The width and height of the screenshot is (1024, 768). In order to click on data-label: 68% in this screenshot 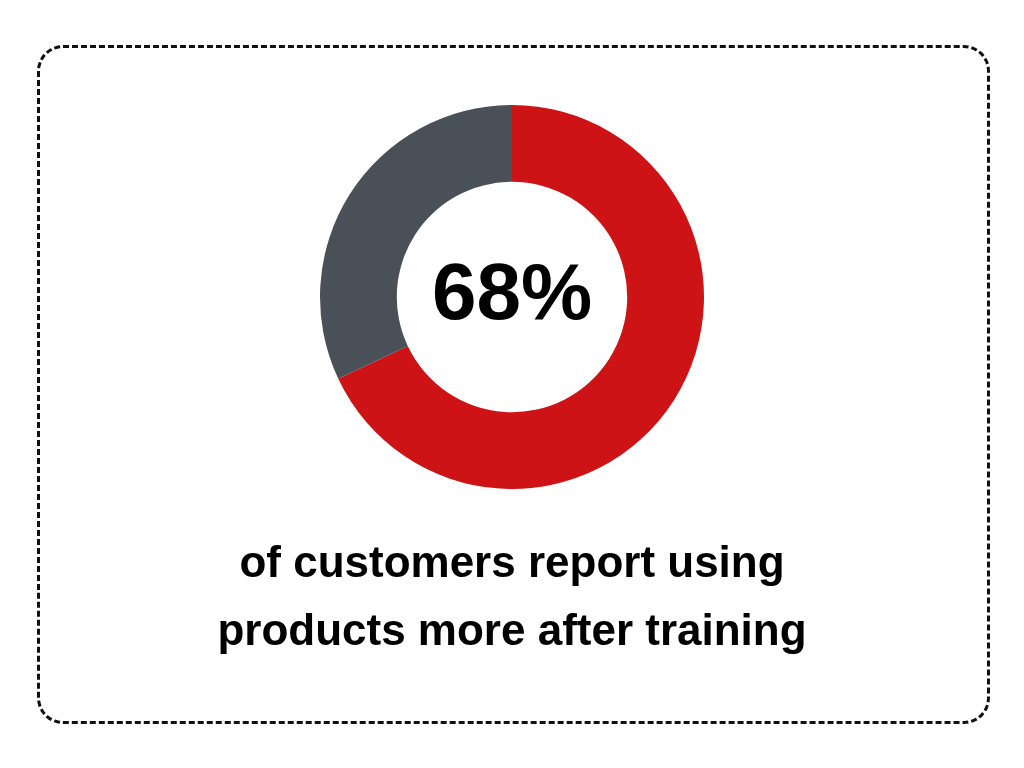, I will do `click(512, 292)`.